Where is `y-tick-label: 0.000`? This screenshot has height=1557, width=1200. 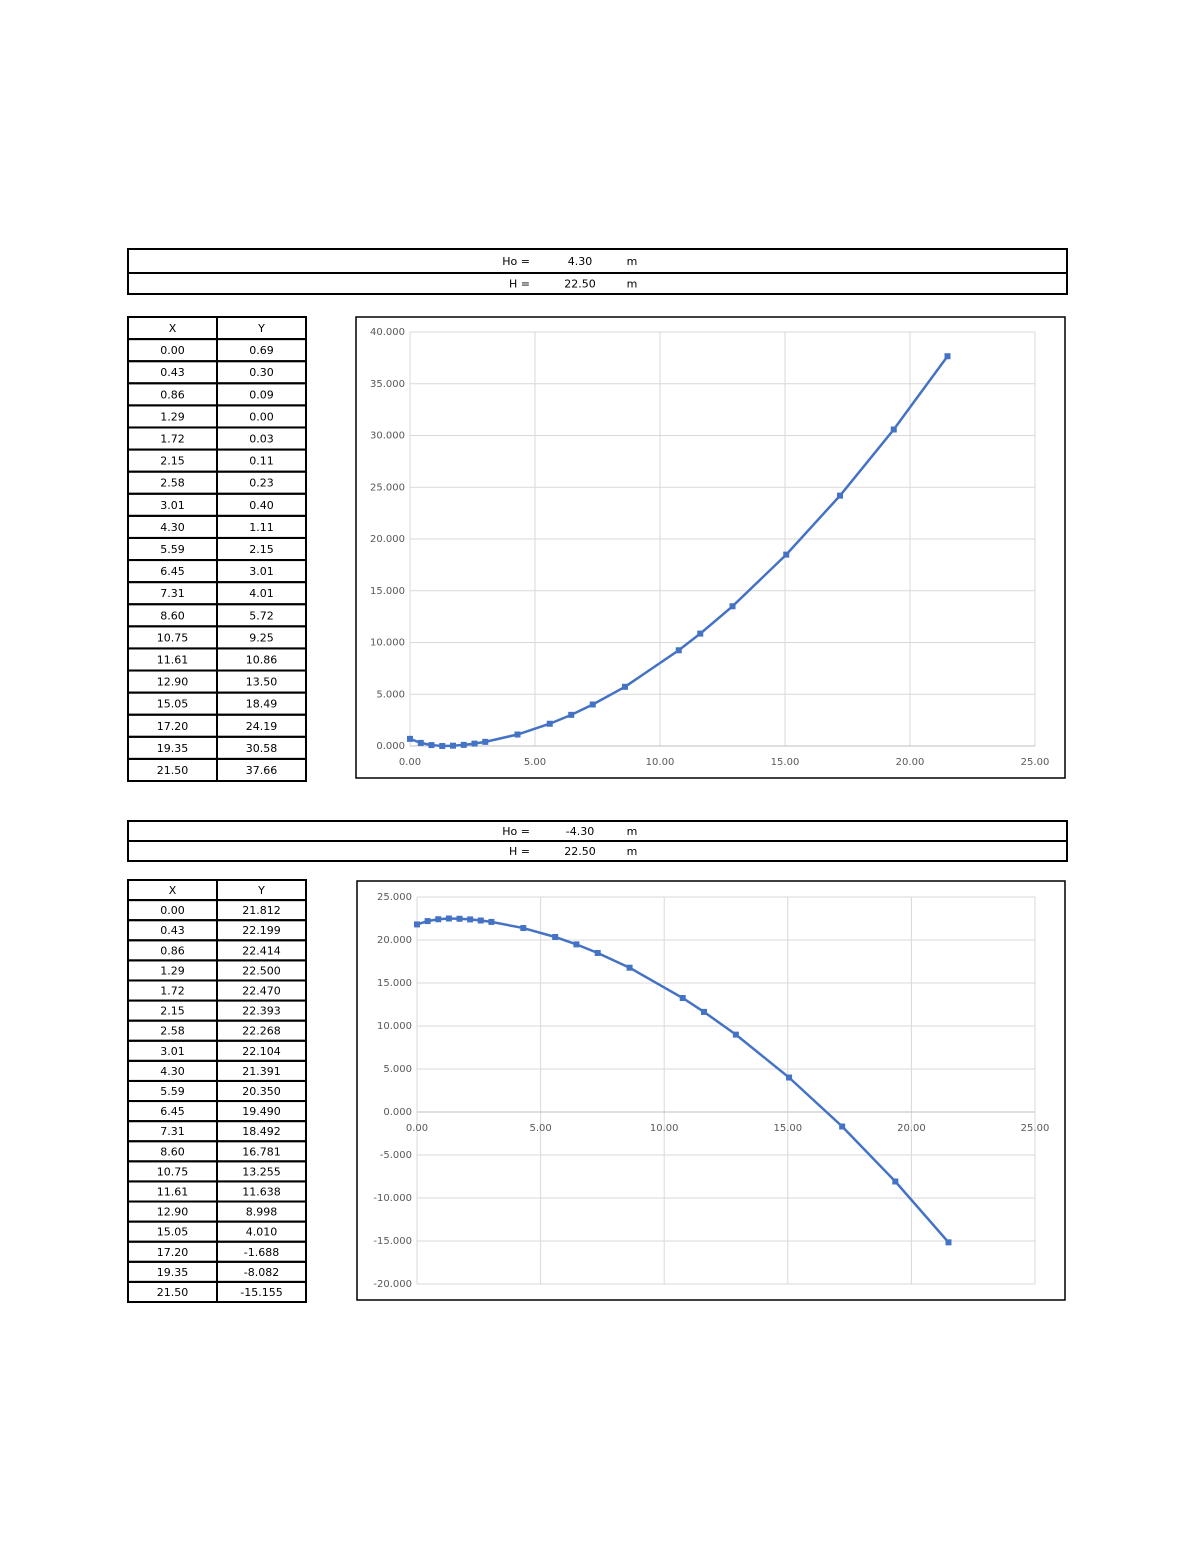
y-tick-label: 0.000 is located at coordinates (390, 746).